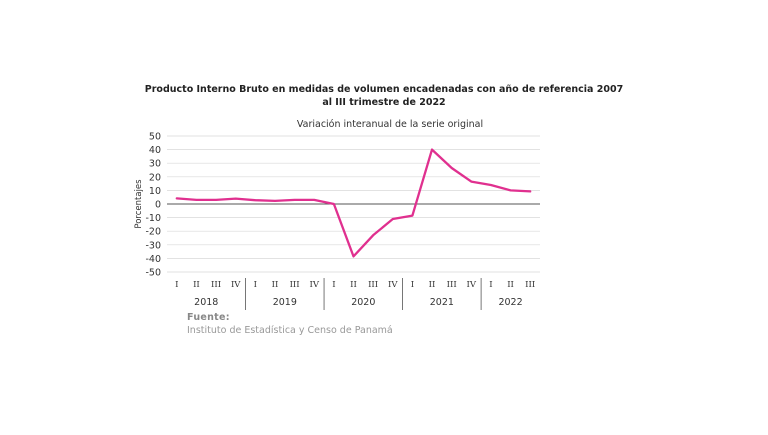 The image size is (768, 435). I want to click on y-tick-label: 40, so click(155, 150).